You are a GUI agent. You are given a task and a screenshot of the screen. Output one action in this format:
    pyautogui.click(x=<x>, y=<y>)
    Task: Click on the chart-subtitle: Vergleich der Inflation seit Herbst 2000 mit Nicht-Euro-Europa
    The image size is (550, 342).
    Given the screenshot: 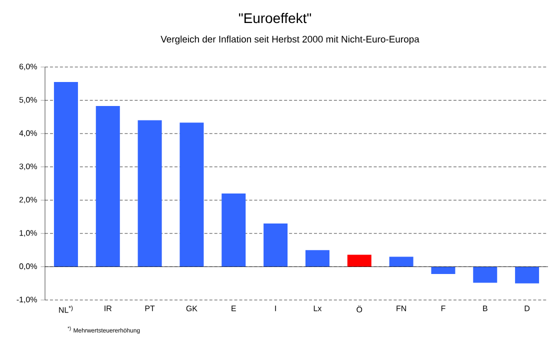 What is the action you would take?
    pyautogui.click(x=290, y=40)
    